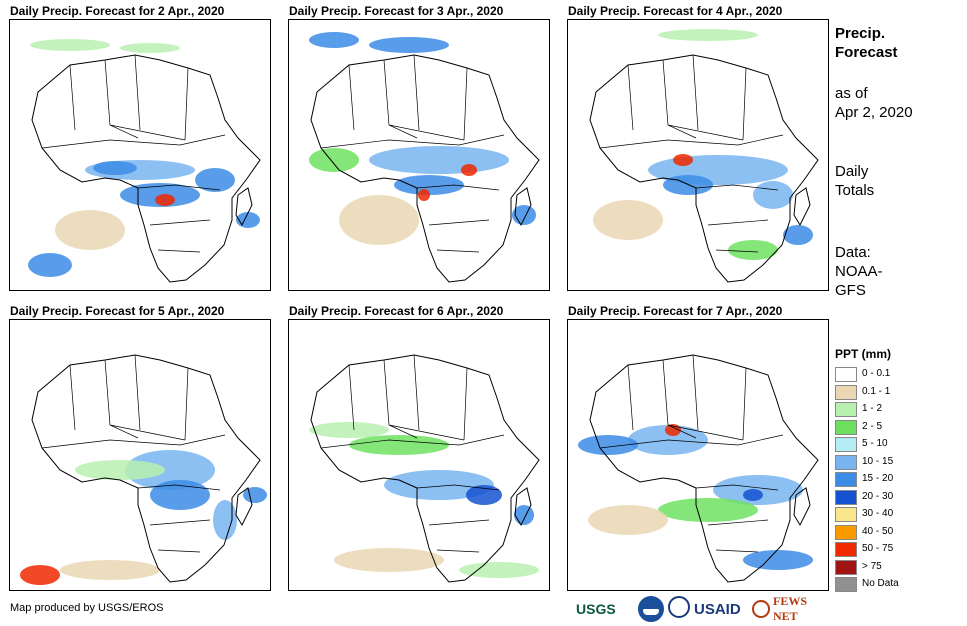 Image resolution: width=967 pixels, height=626 pixels. I want to click on legend-label: 40 - 50, so click(878, 531).